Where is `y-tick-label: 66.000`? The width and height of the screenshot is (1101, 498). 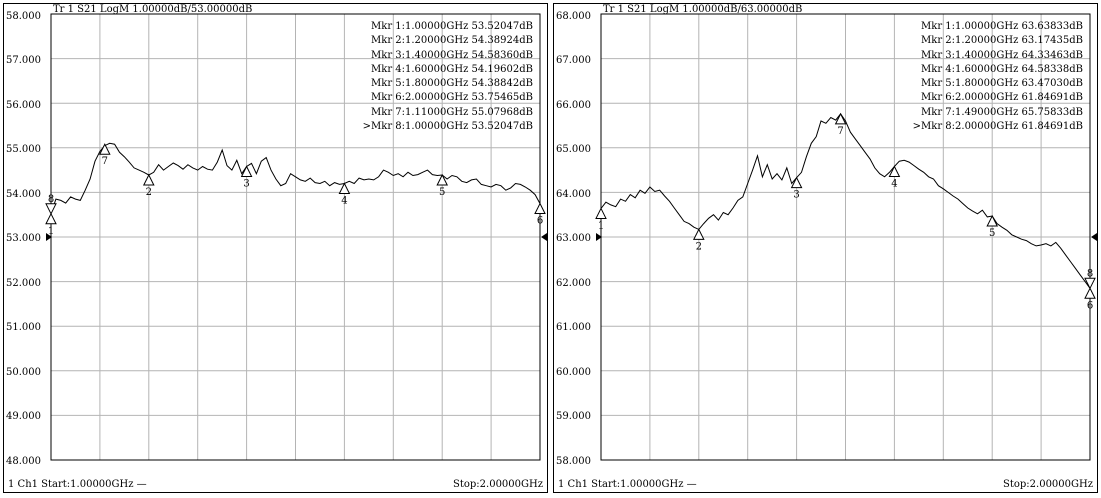
y-tick-label: 66.000 is located at coordinates (573, 105).